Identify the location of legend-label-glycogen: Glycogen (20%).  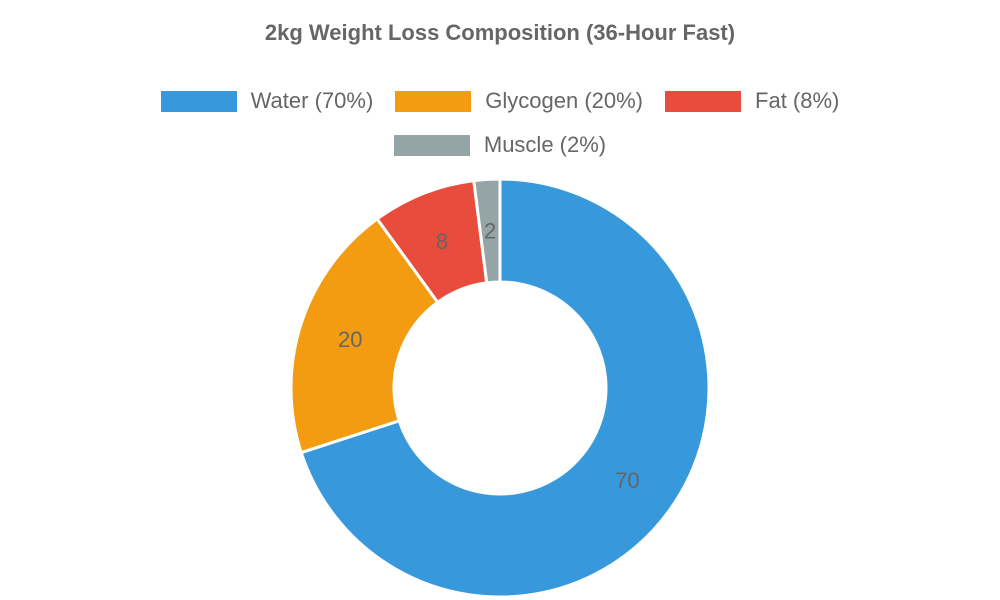
(564, 100).